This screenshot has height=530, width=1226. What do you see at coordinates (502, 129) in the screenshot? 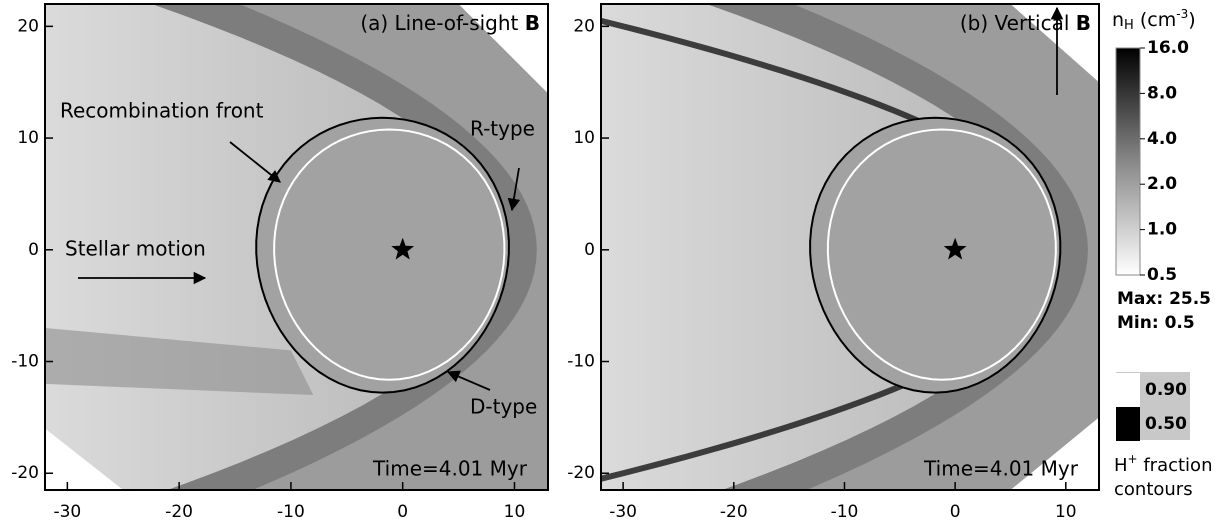
I see `annotation: R-type` at bounding box center [502, 129].